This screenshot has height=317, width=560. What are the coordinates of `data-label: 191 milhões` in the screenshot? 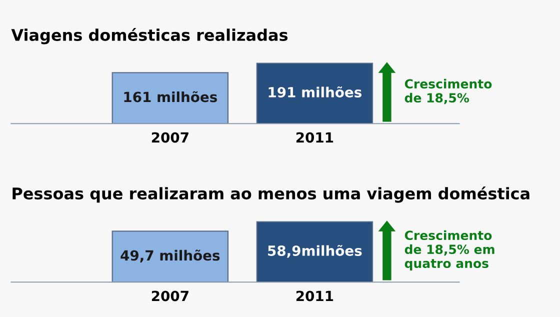 It's located at (315, 92).